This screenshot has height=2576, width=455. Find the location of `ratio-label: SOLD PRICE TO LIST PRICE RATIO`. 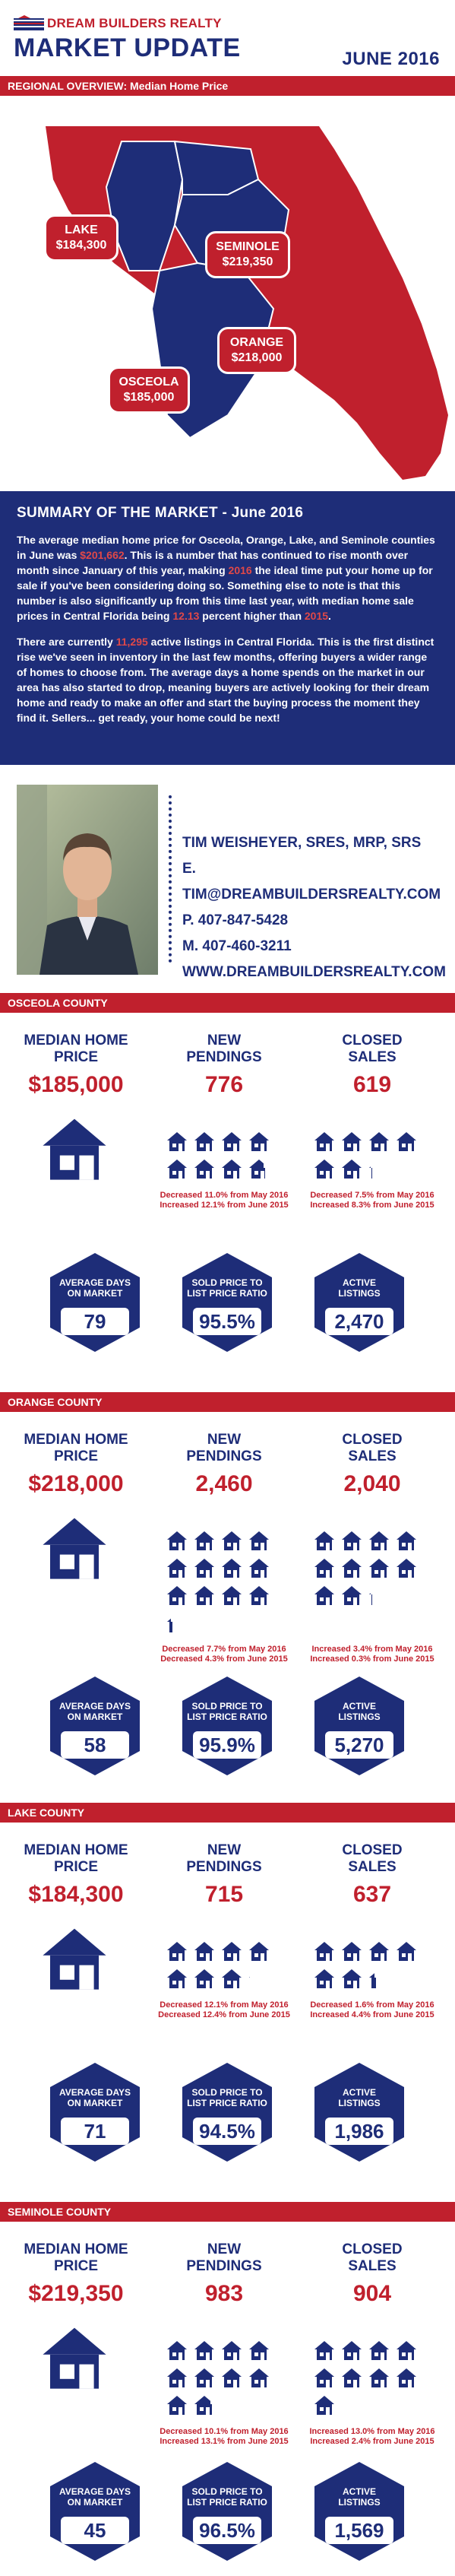

ratio-label: SOLD PRICE TO LIST PRICE RATIO is located at coordinates (227, 2497).